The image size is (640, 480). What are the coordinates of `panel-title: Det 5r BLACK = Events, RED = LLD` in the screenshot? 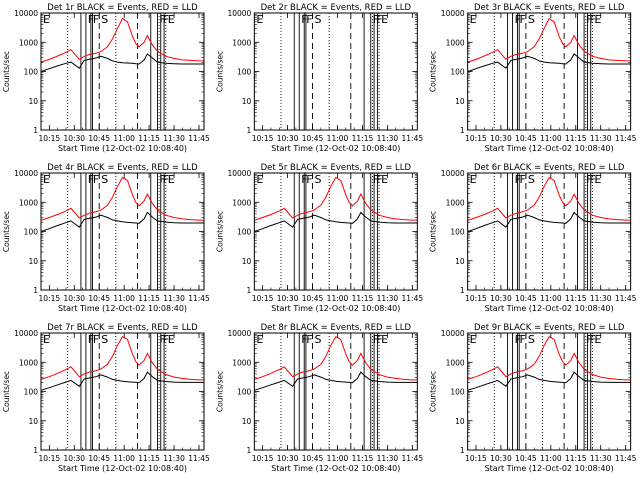 It's located at (336, 168).